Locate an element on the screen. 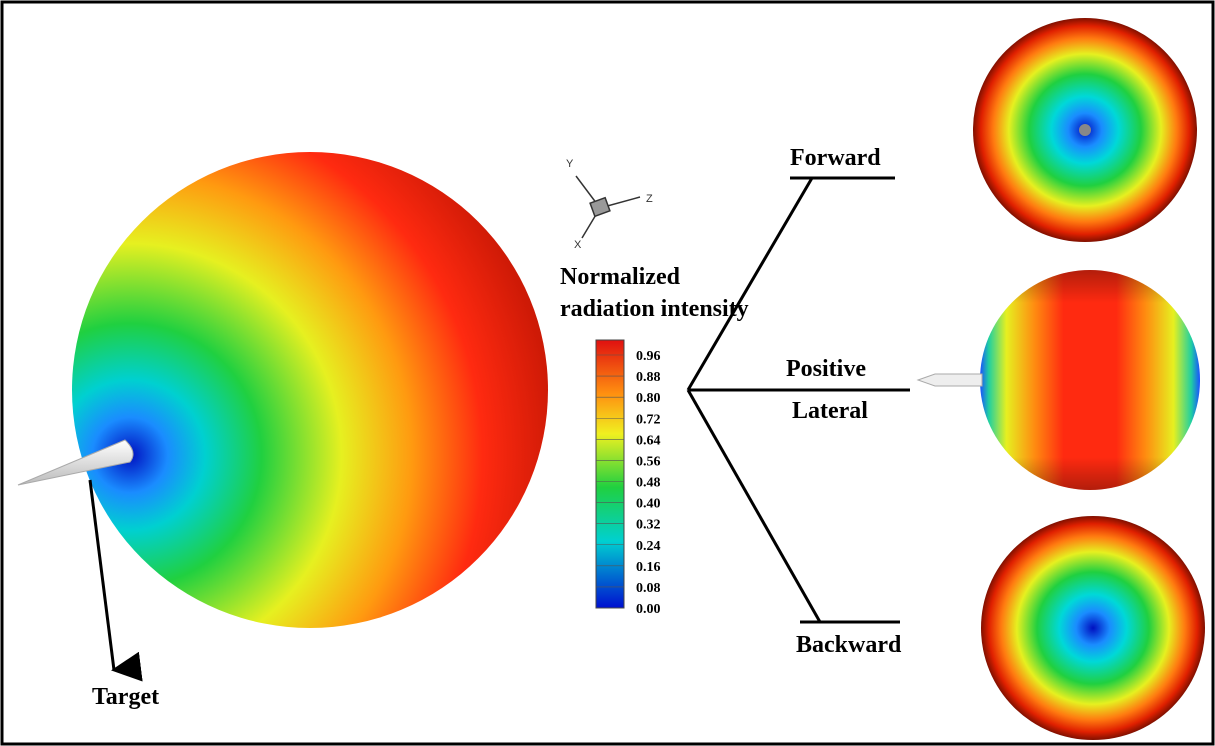 Image resolution: width=1215 pixels, height=746 pixels. view-label: Lateral is located at coordinates (830, 411).